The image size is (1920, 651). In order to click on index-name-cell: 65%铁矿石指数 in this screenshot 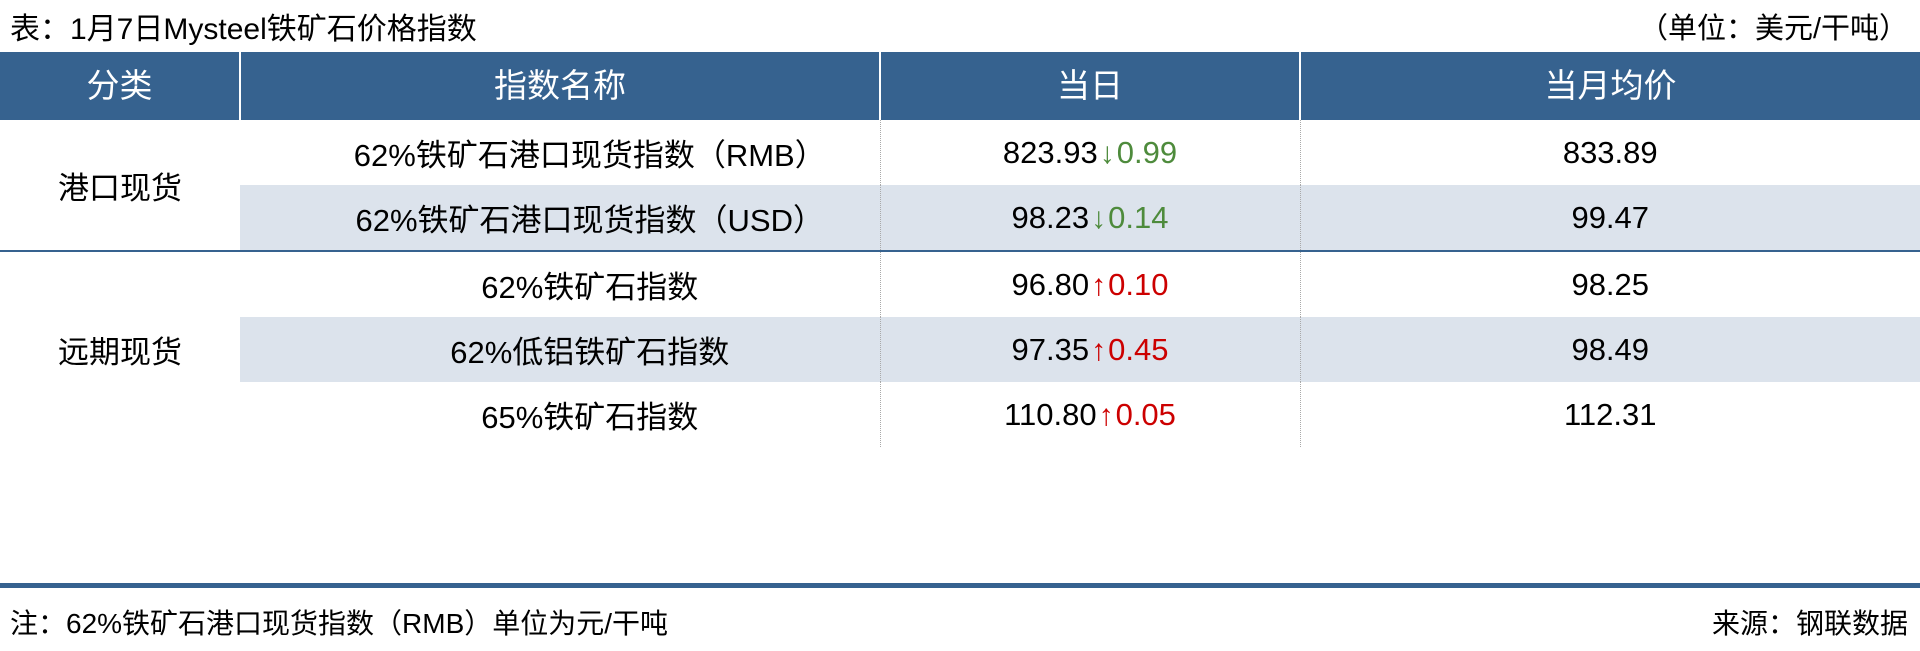, I will do `click(560, 414)`.